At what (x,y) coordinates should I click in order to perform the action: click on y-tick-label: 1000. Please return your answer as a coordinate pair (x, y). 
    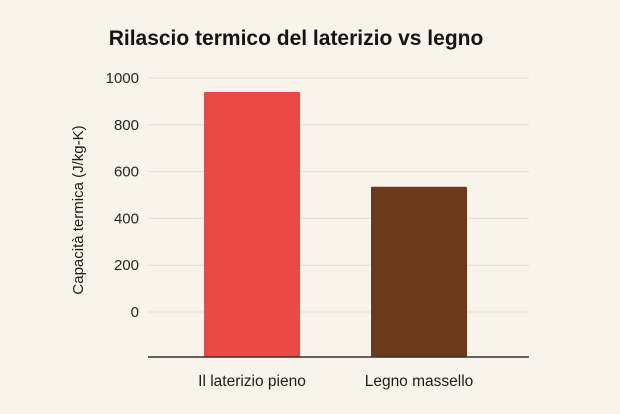
    Looking at the image, I should click on (122, 78).